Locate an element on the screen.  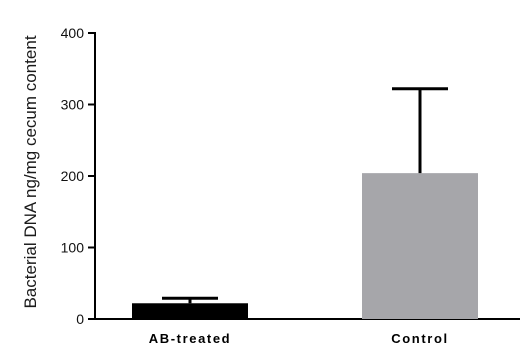
y-tick-label-2: 200 is located at coordinates (73, 176).